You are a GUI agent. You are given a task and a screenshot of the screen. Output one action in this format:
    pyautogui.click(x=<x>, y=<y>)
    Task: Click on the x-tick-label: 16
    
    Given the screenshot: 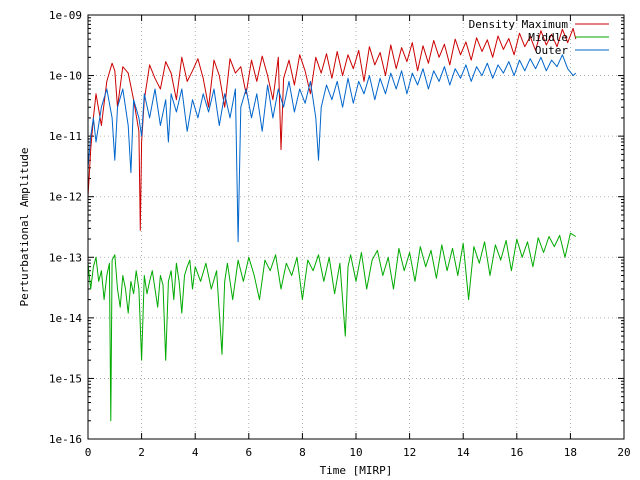 What is the action you would take?
    pyautogui.click(x=516, y=452)
    